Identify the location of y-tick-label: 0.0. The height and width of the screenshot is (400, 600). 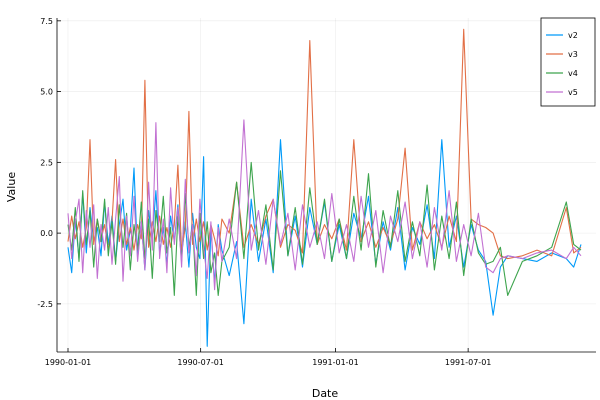
(46, 233).